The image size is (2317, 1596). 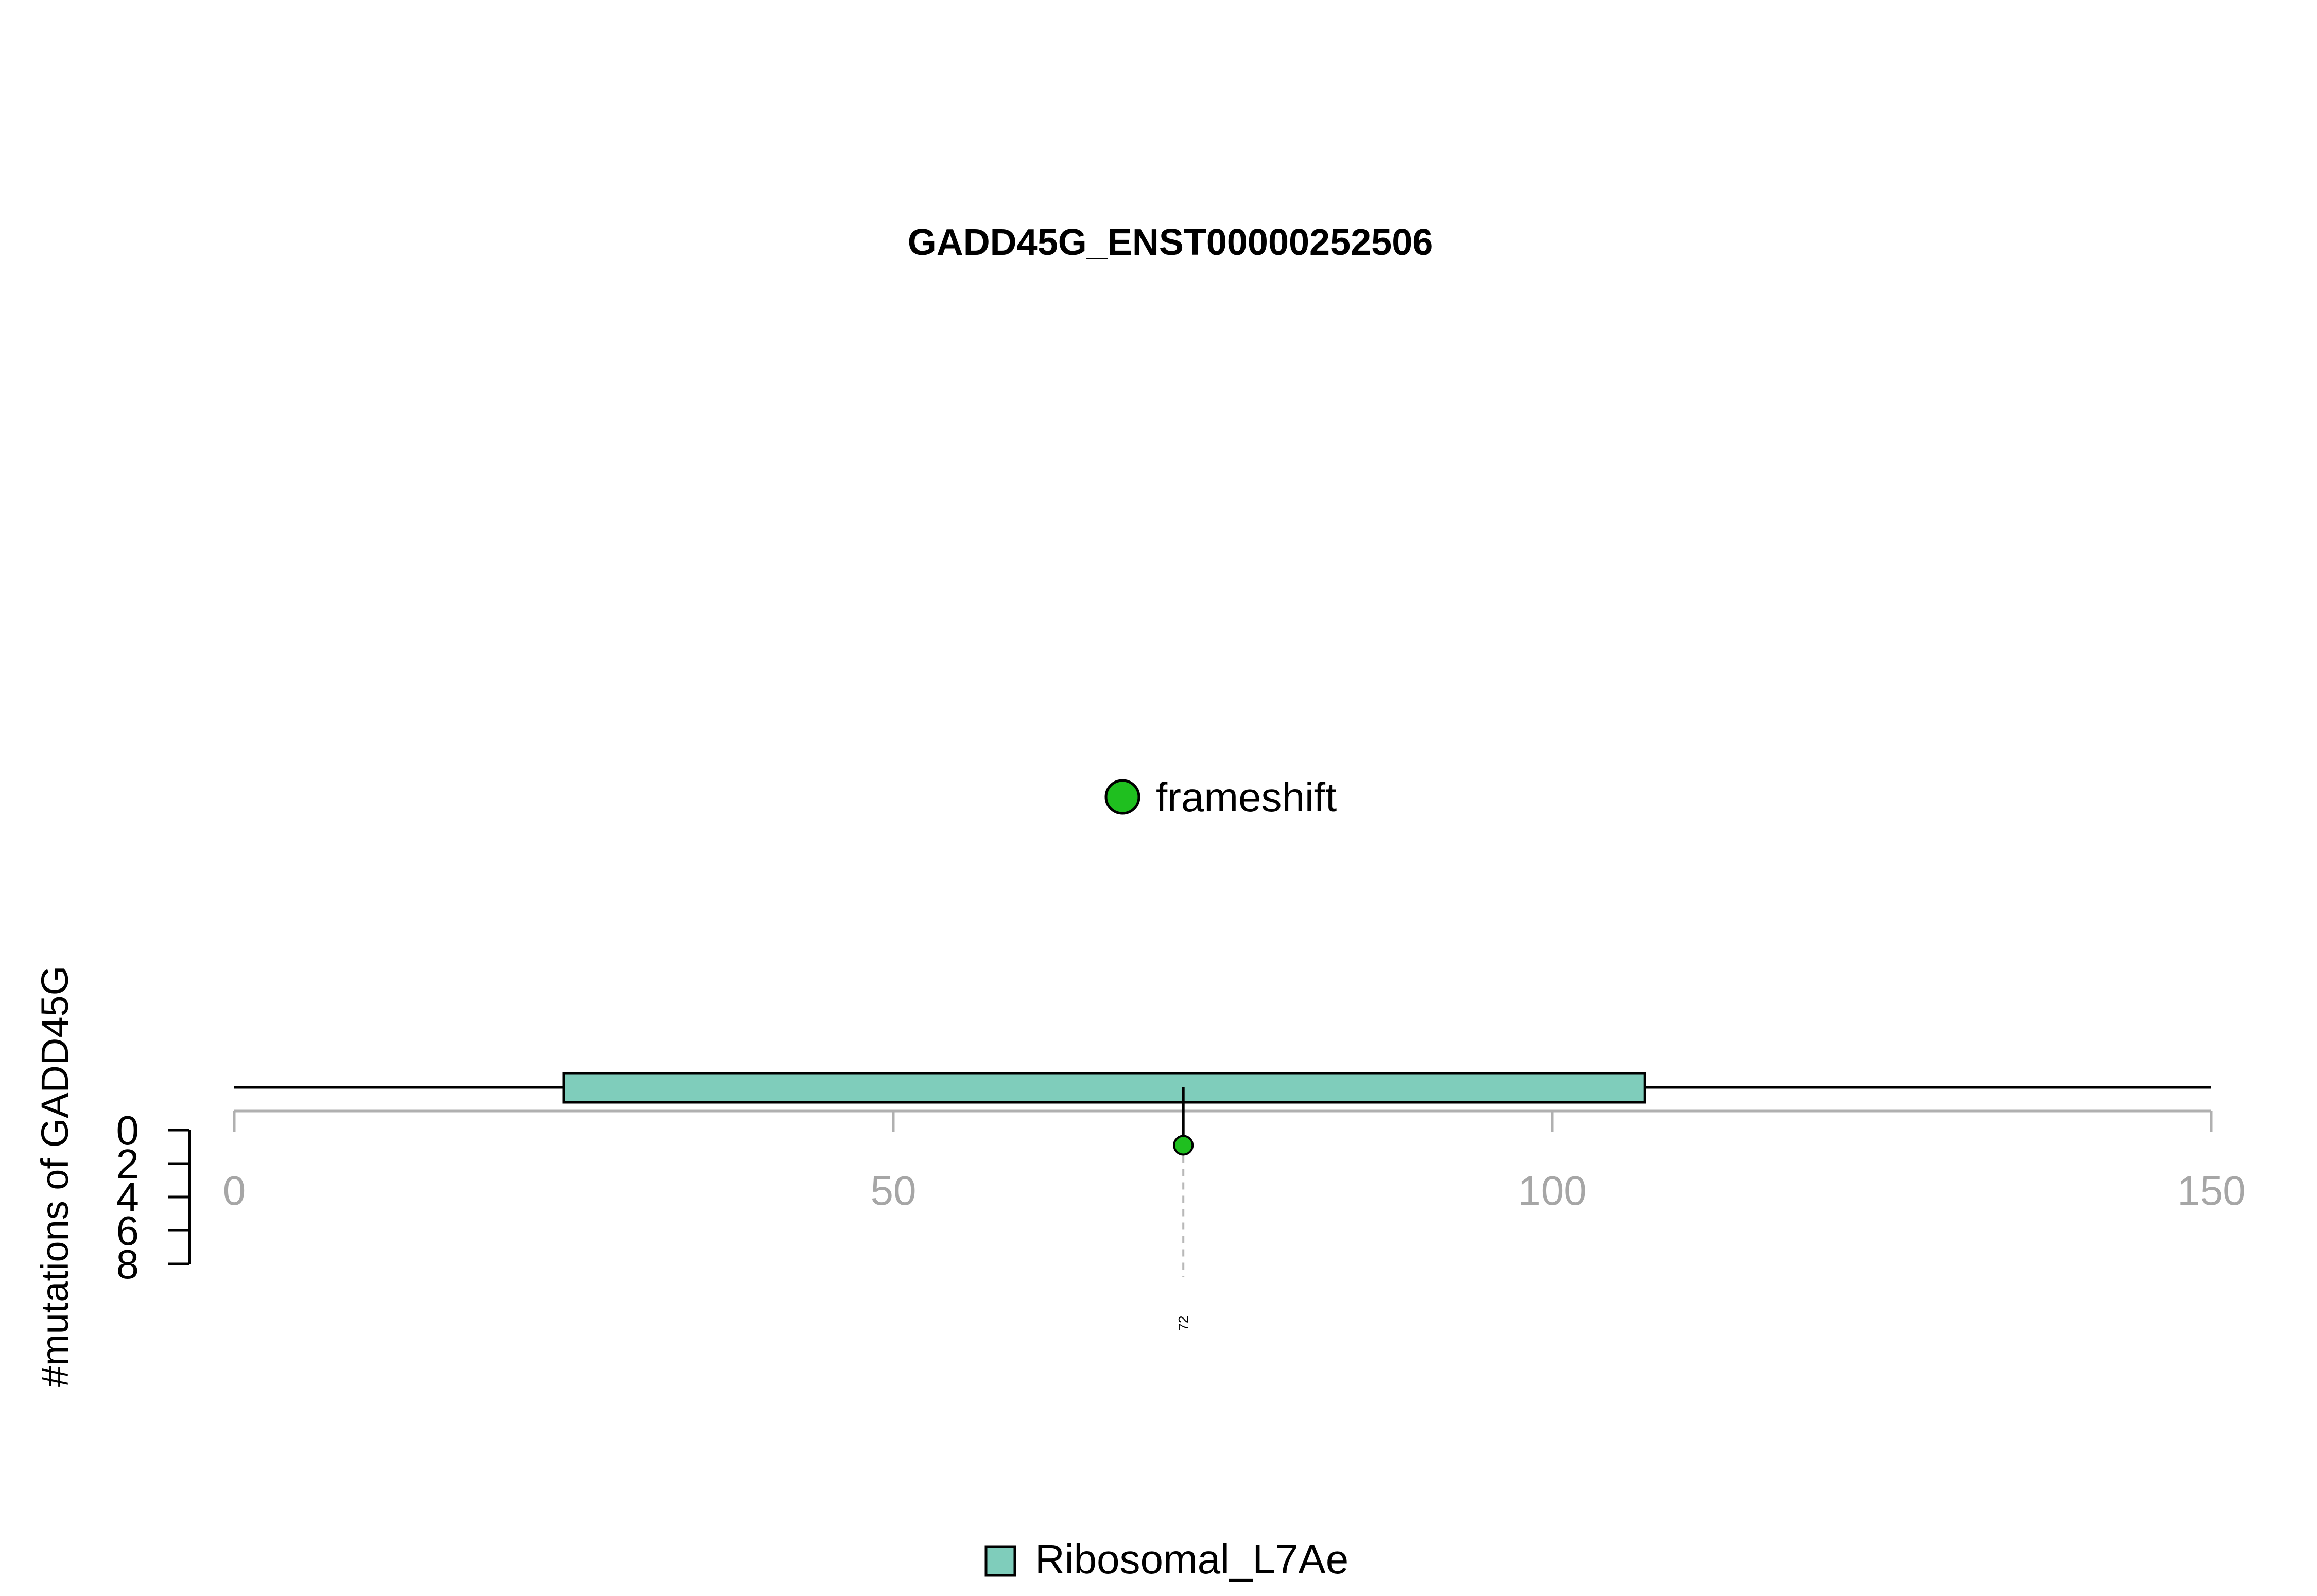 I want to click on domain-legend: Ribosomal_L7Ae, so click(x=1166, y=1559).